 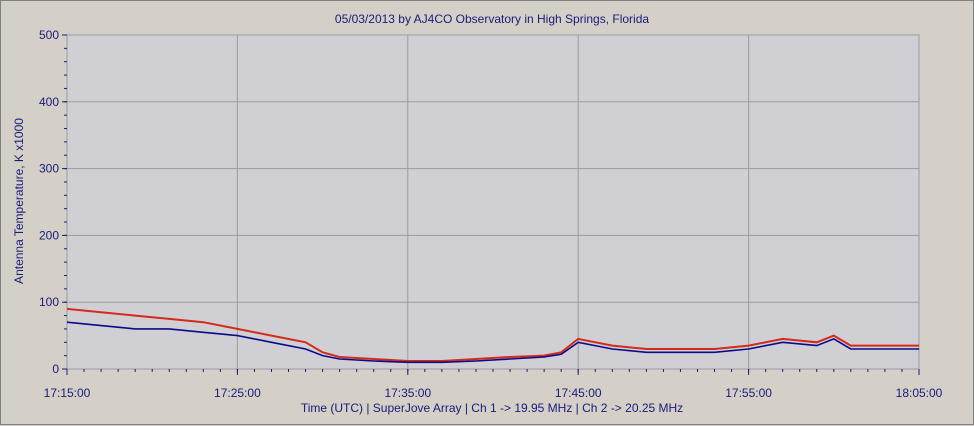 I want to click on y-tick-label: 0, so click(x=55, y=369).